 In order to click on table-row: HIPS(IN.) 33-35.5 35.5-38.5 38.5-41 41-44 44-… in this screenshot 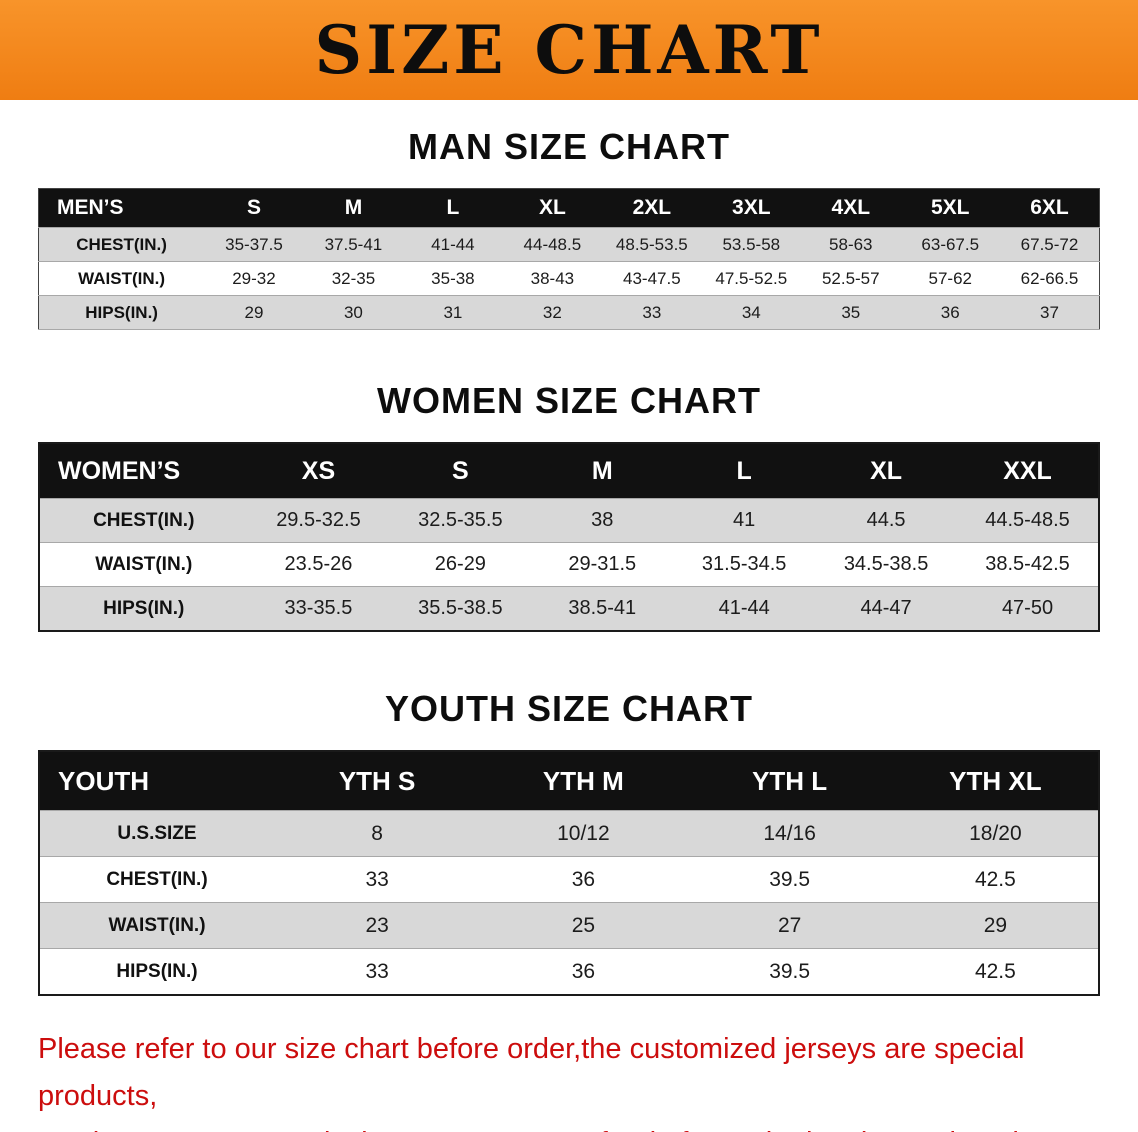, I will do `click(569, 609)`.